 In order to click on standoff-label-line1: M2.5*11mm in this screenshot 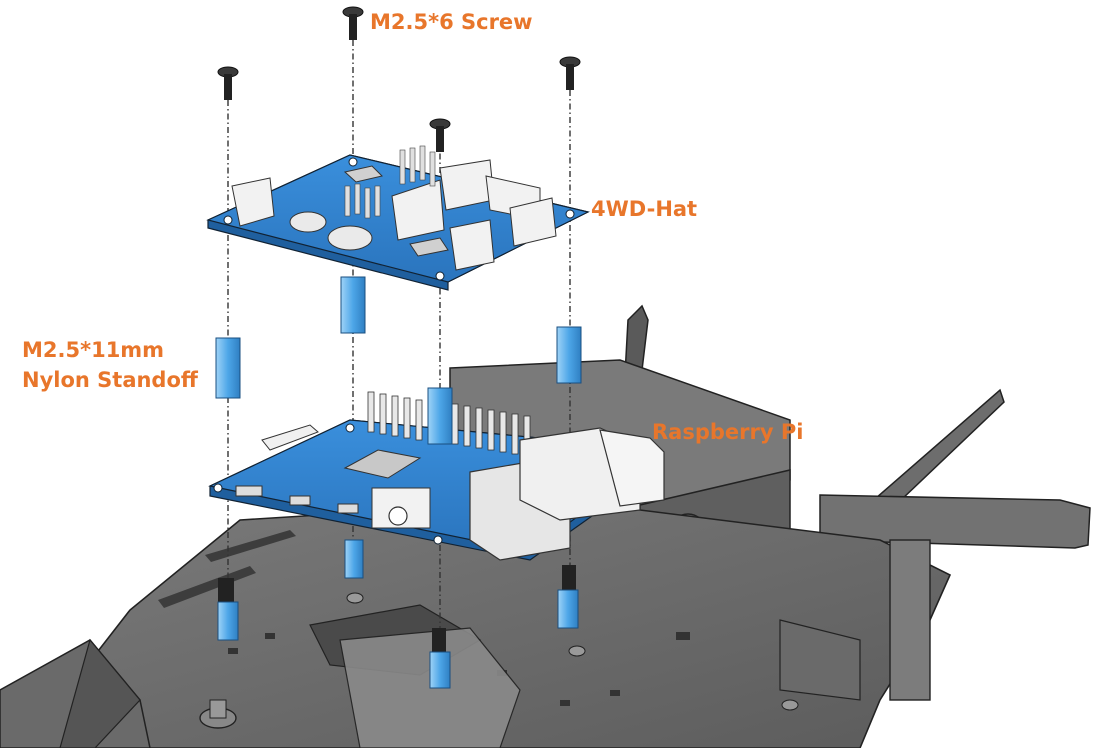, I will do `click(93, 350)`.